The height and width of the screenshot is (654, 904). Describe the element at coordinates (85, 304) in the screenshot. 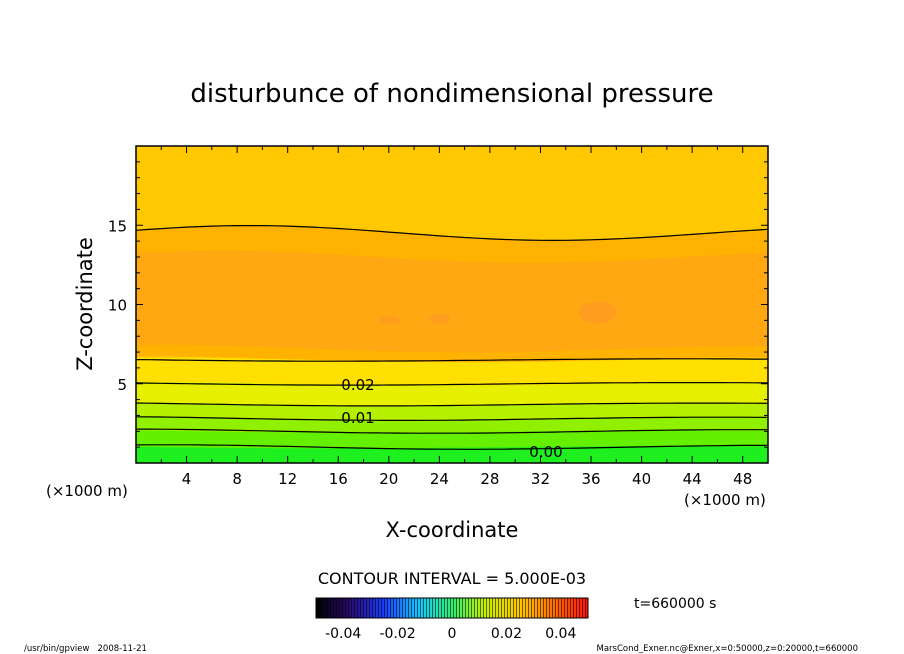

I see `y-axis-title: Z-coordinate` at that location.